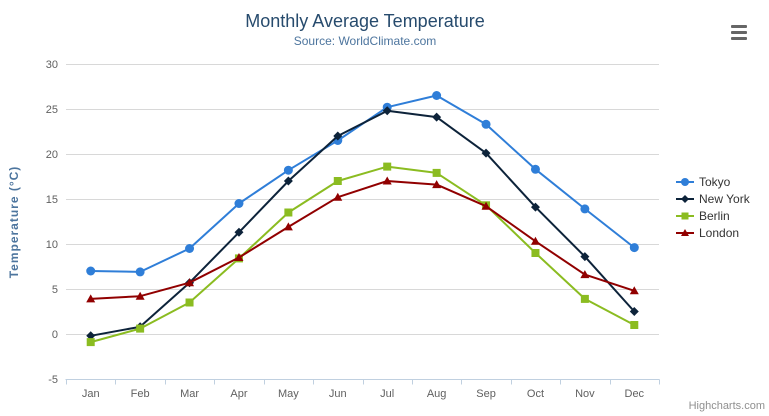  What do you see at coordinates (634, 325) in the screenshot?
I see `point-berlin-dec` at bounding box center [634, 325].